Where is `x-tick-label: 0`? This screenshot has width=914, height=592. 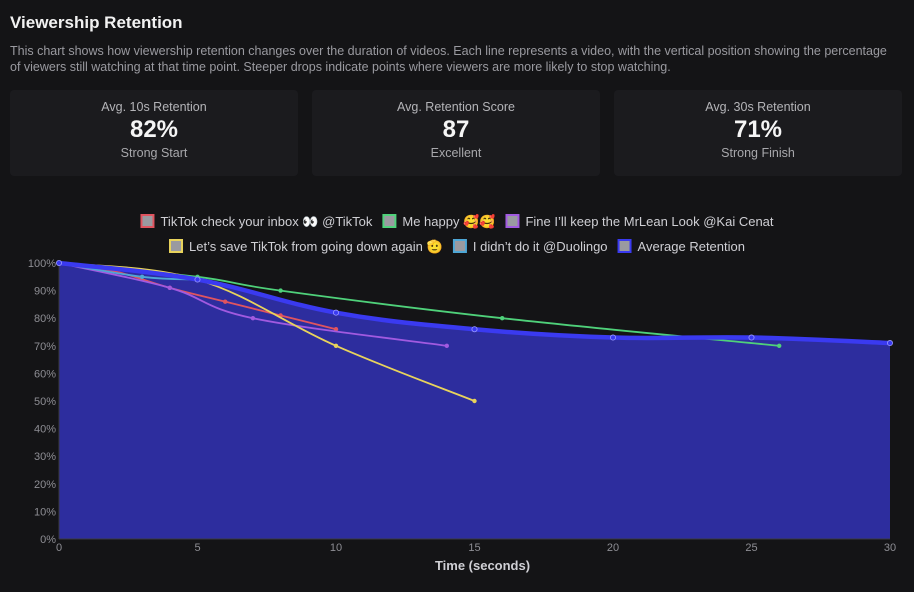
x-tick-label: 0 is located at coordinates (59, 548).